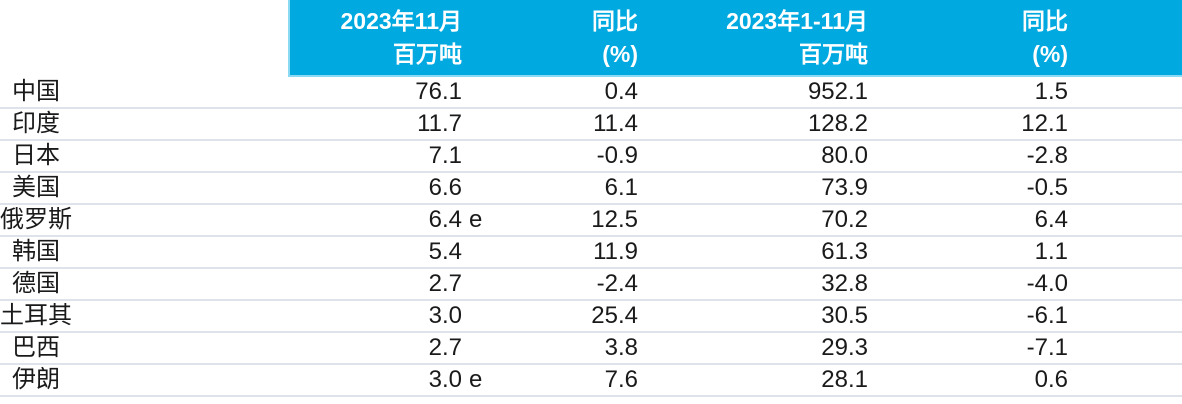  I want to click on table-row: 美国 6.6 6.1 73.9 -0.5, so click(591, 189).